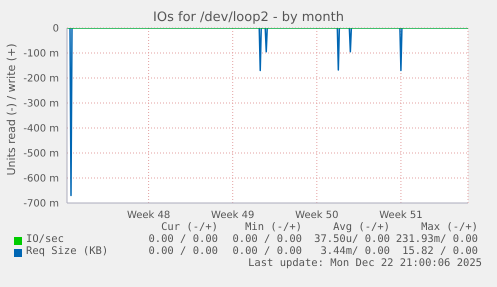 The height and width of the screenshot is (287, 497). I want to click on y-tick-label: -100 m, so click(41, 54).